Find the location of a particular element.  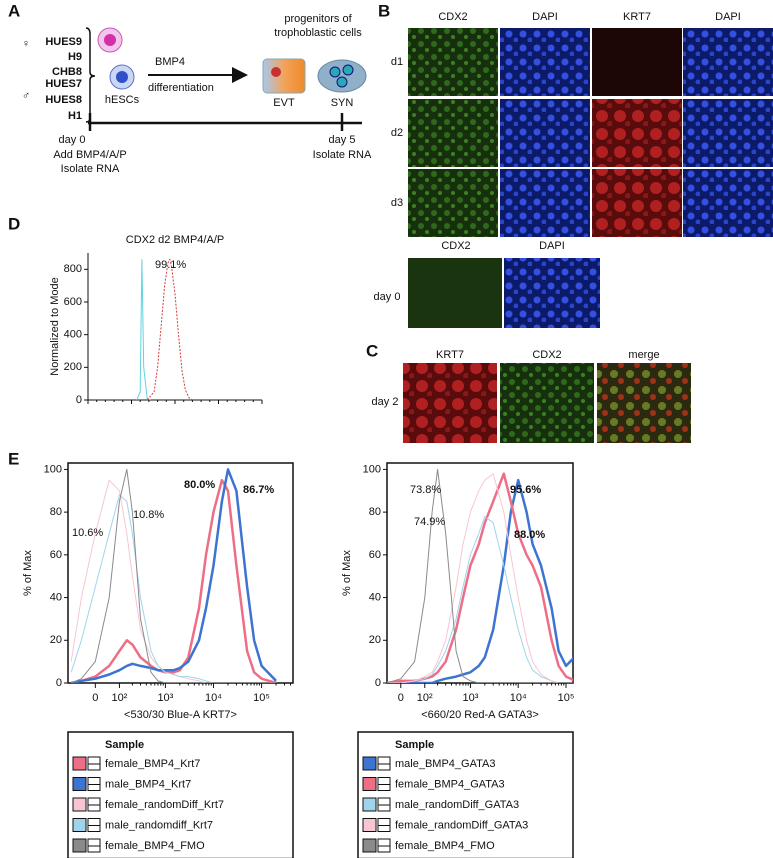

cell-line: H9 is located at coordinates (75, 57).